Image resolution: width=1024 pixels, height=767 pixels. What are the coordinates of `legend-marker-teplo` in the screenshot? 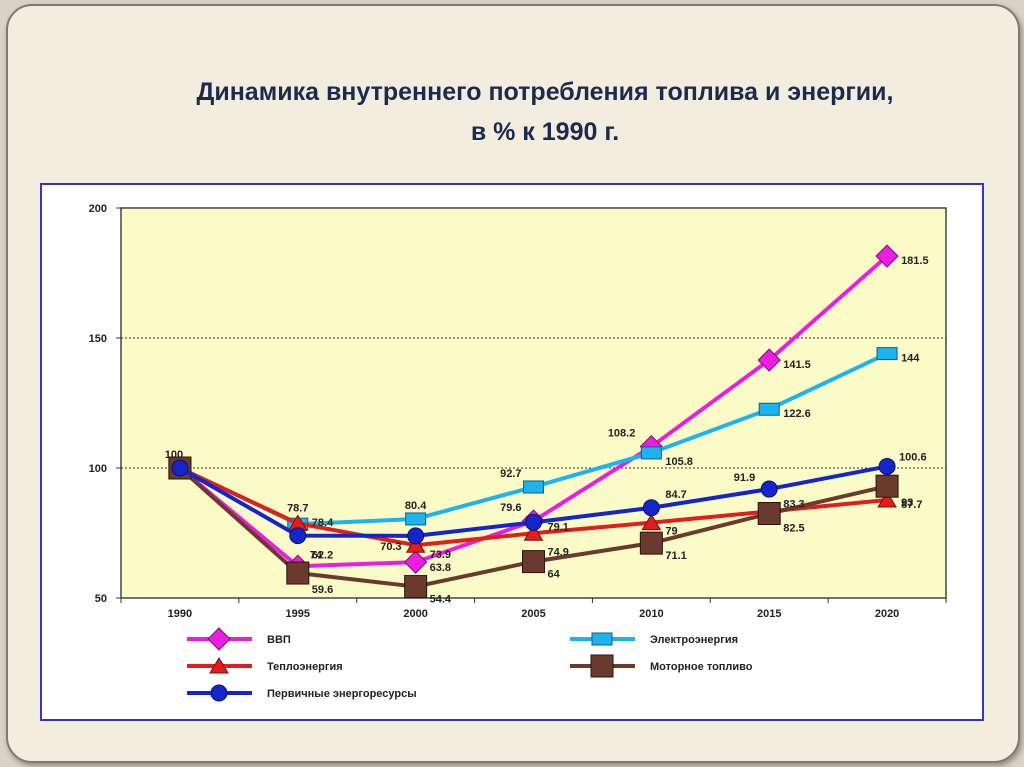 It's located at (219, 665).